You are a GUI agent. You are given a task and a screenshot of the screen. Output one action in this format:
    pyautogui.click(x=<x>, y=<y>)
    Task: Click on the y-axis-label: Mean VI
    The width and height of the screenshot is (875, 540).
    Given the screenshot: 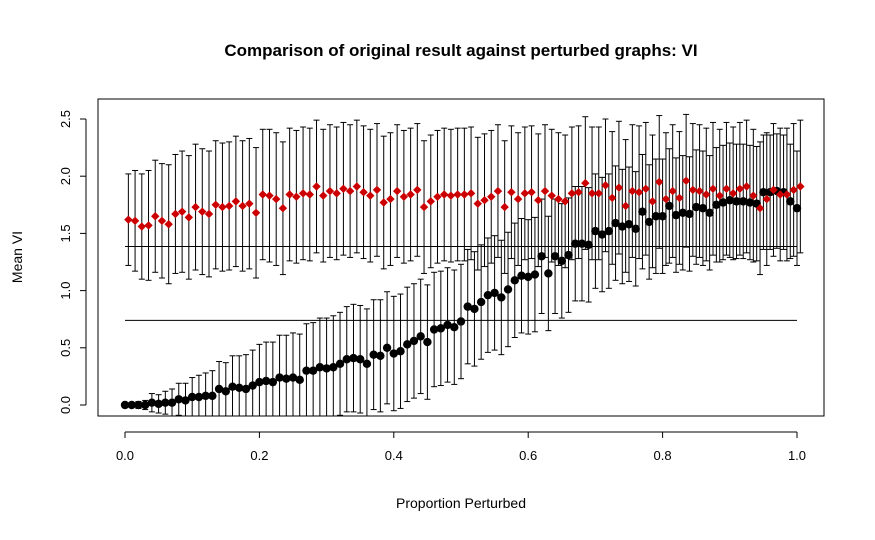 What is the action you would take?
    pyautogui.click(x=17, y=257)
    